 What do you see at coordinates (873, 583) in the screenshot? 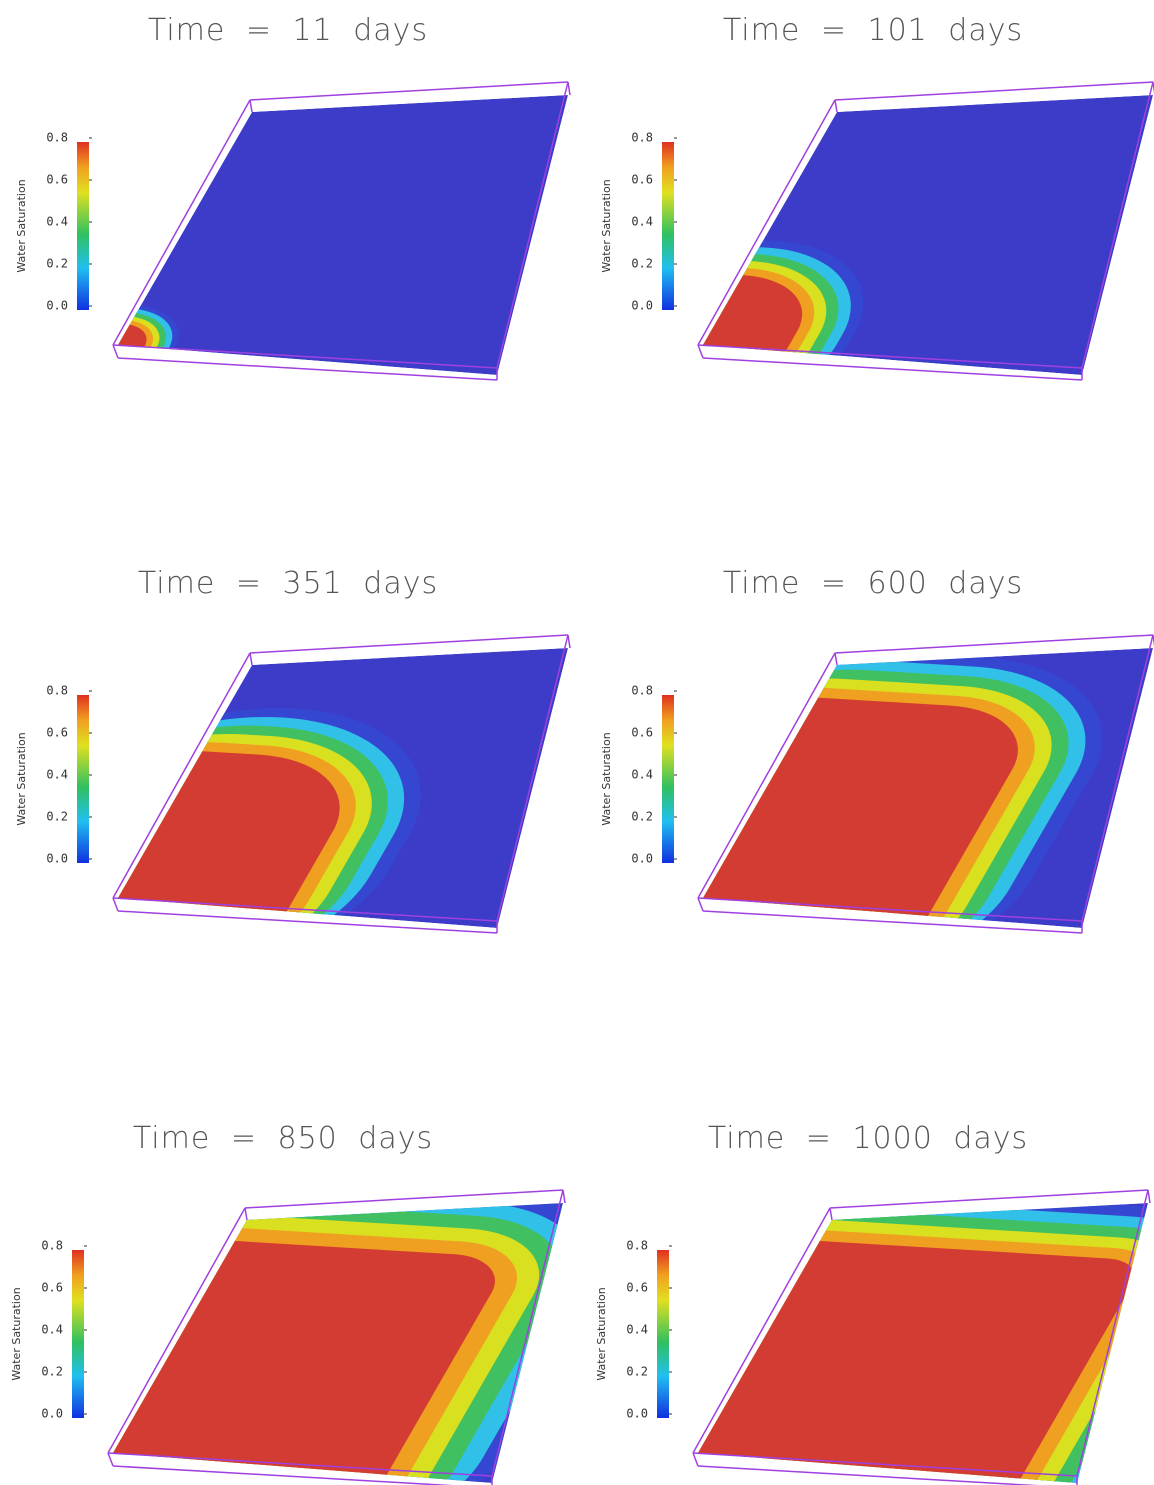
I see `panel-title: Time = 600 days` at bounding box center [873, 583].